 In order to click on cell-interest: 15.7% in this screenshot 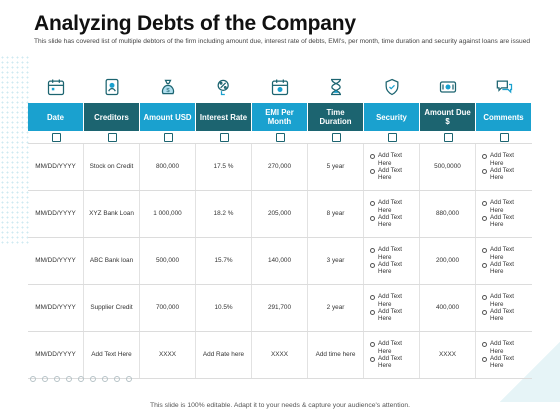, I will do `click(224, 261)`.